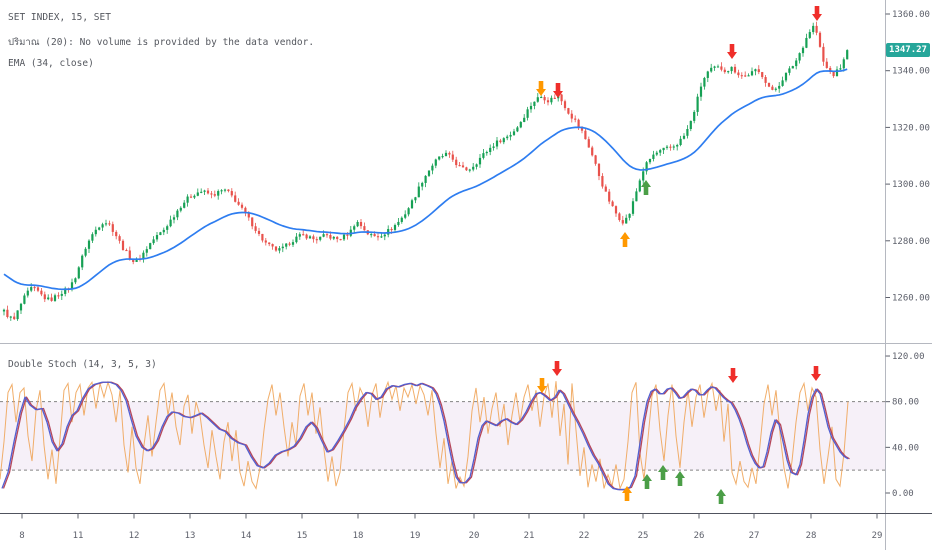  Describe the element at coordinates (754, 536) in the screenshot. I see `svg-text: 27` at that location.